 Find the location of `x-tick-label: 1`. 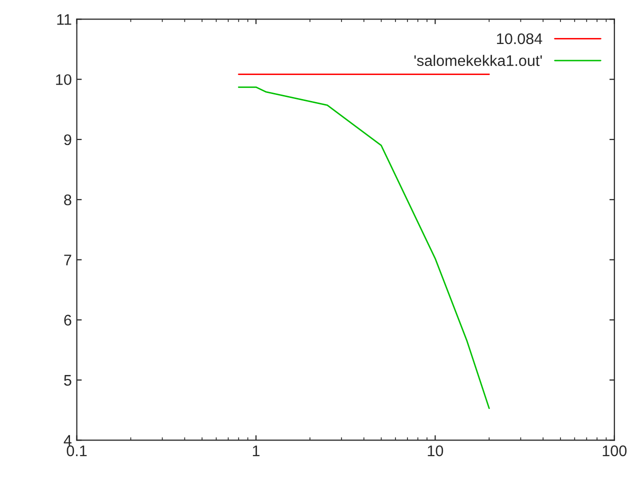

x-tick-label: 1 is located at coordinates (256, 451).